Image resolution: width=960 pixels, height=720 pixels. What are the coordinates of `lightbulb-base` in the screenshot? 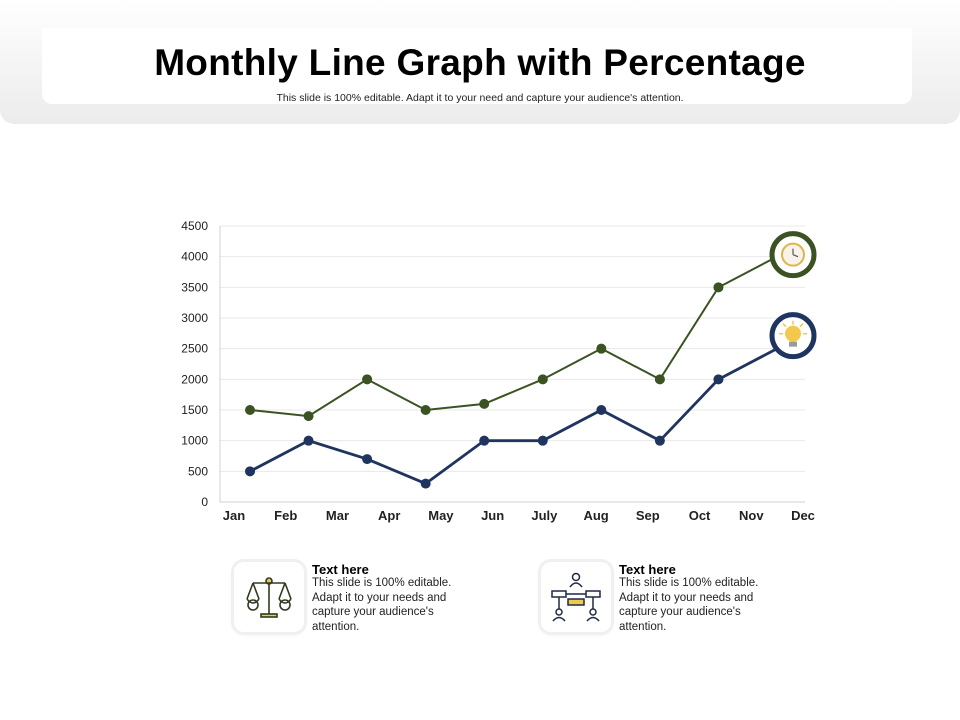 It's located at (793, 344).